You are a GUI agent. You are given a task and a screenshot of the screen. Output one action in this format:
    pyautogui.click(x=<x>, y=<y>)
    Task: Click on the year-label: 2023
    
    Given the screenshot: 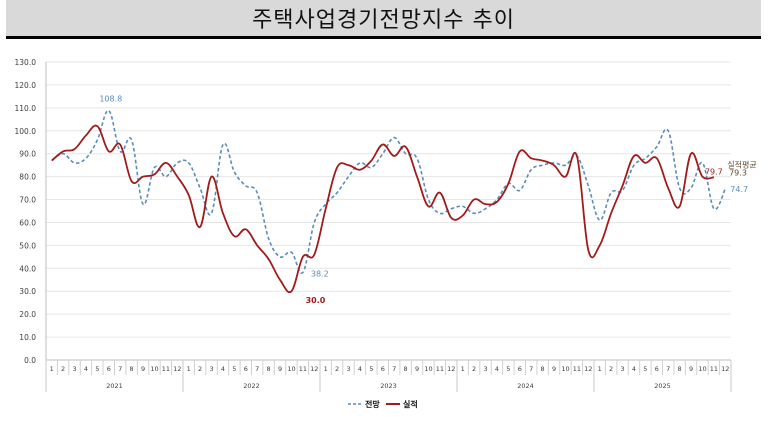 What is the action you would take?
    pyautogui.click(x=388, y=386)
    